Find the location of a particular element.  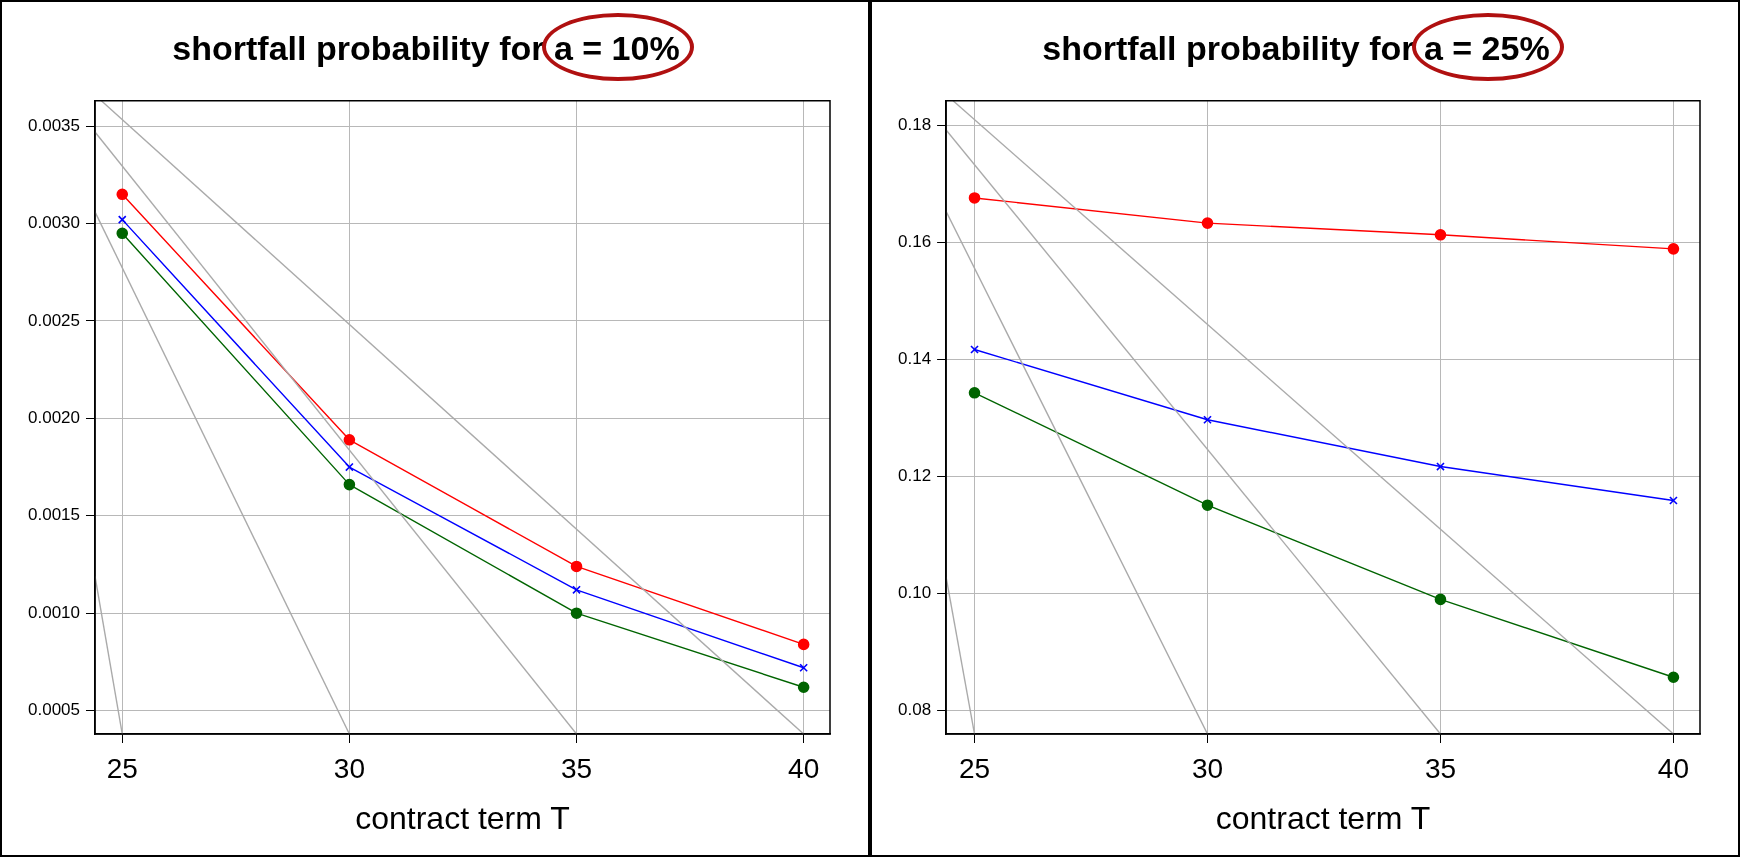

y-tick-label: 0.0030 is located at coordinates (54, 223).